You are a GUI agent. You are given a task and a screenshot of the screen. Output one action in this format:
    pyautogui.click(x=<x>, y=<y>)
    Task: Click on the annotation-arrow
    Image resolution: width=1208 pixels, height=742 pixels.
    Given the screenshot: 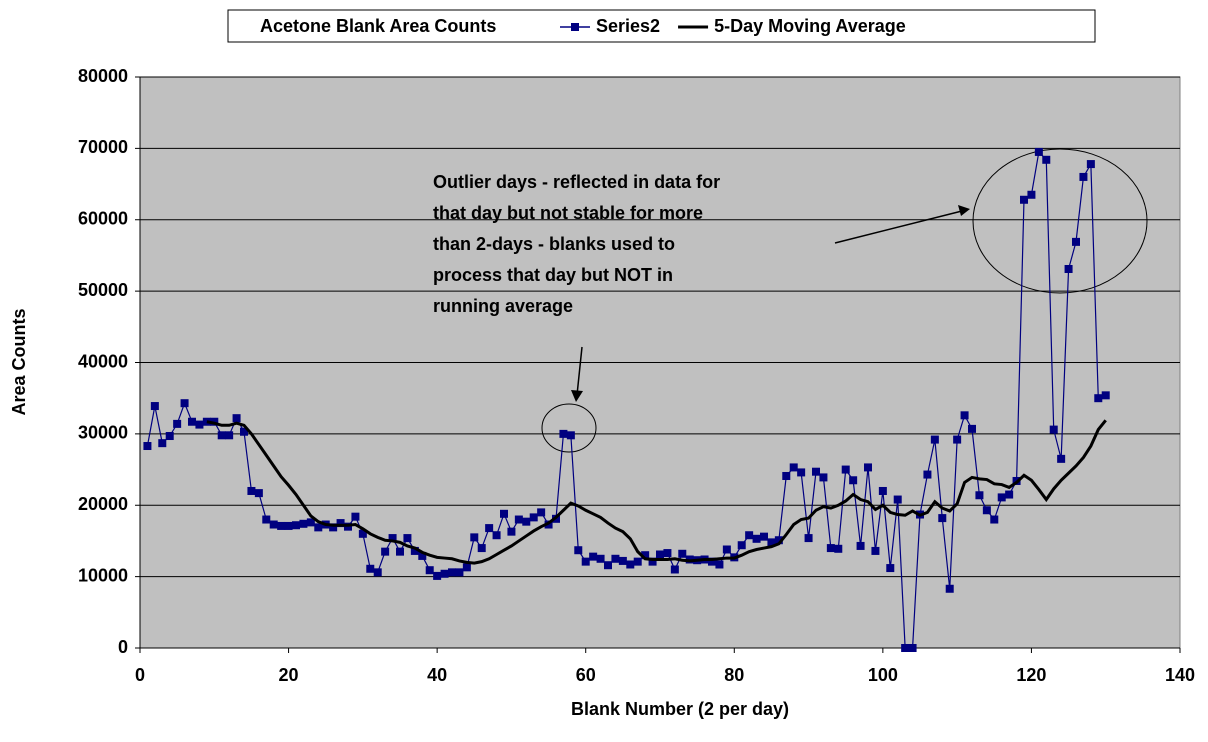 What is the action you would take?
    pyautogui.click(x=898, y=227)
    